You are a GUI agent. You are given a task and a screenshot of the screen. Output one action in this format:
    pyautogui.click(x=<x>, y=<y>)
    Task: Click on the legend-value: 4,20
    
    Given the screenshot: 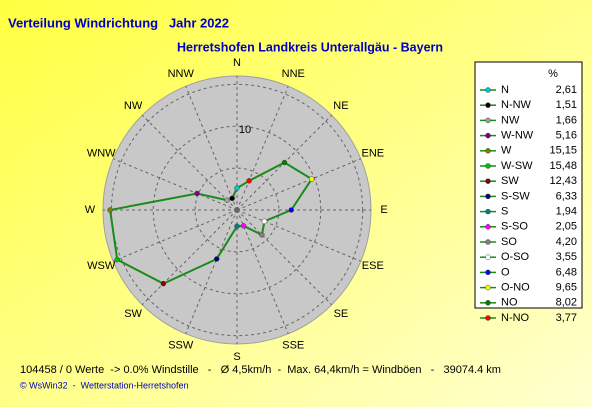 What is the action you would take?
    pyautogui.click(x=566, y=242)
    